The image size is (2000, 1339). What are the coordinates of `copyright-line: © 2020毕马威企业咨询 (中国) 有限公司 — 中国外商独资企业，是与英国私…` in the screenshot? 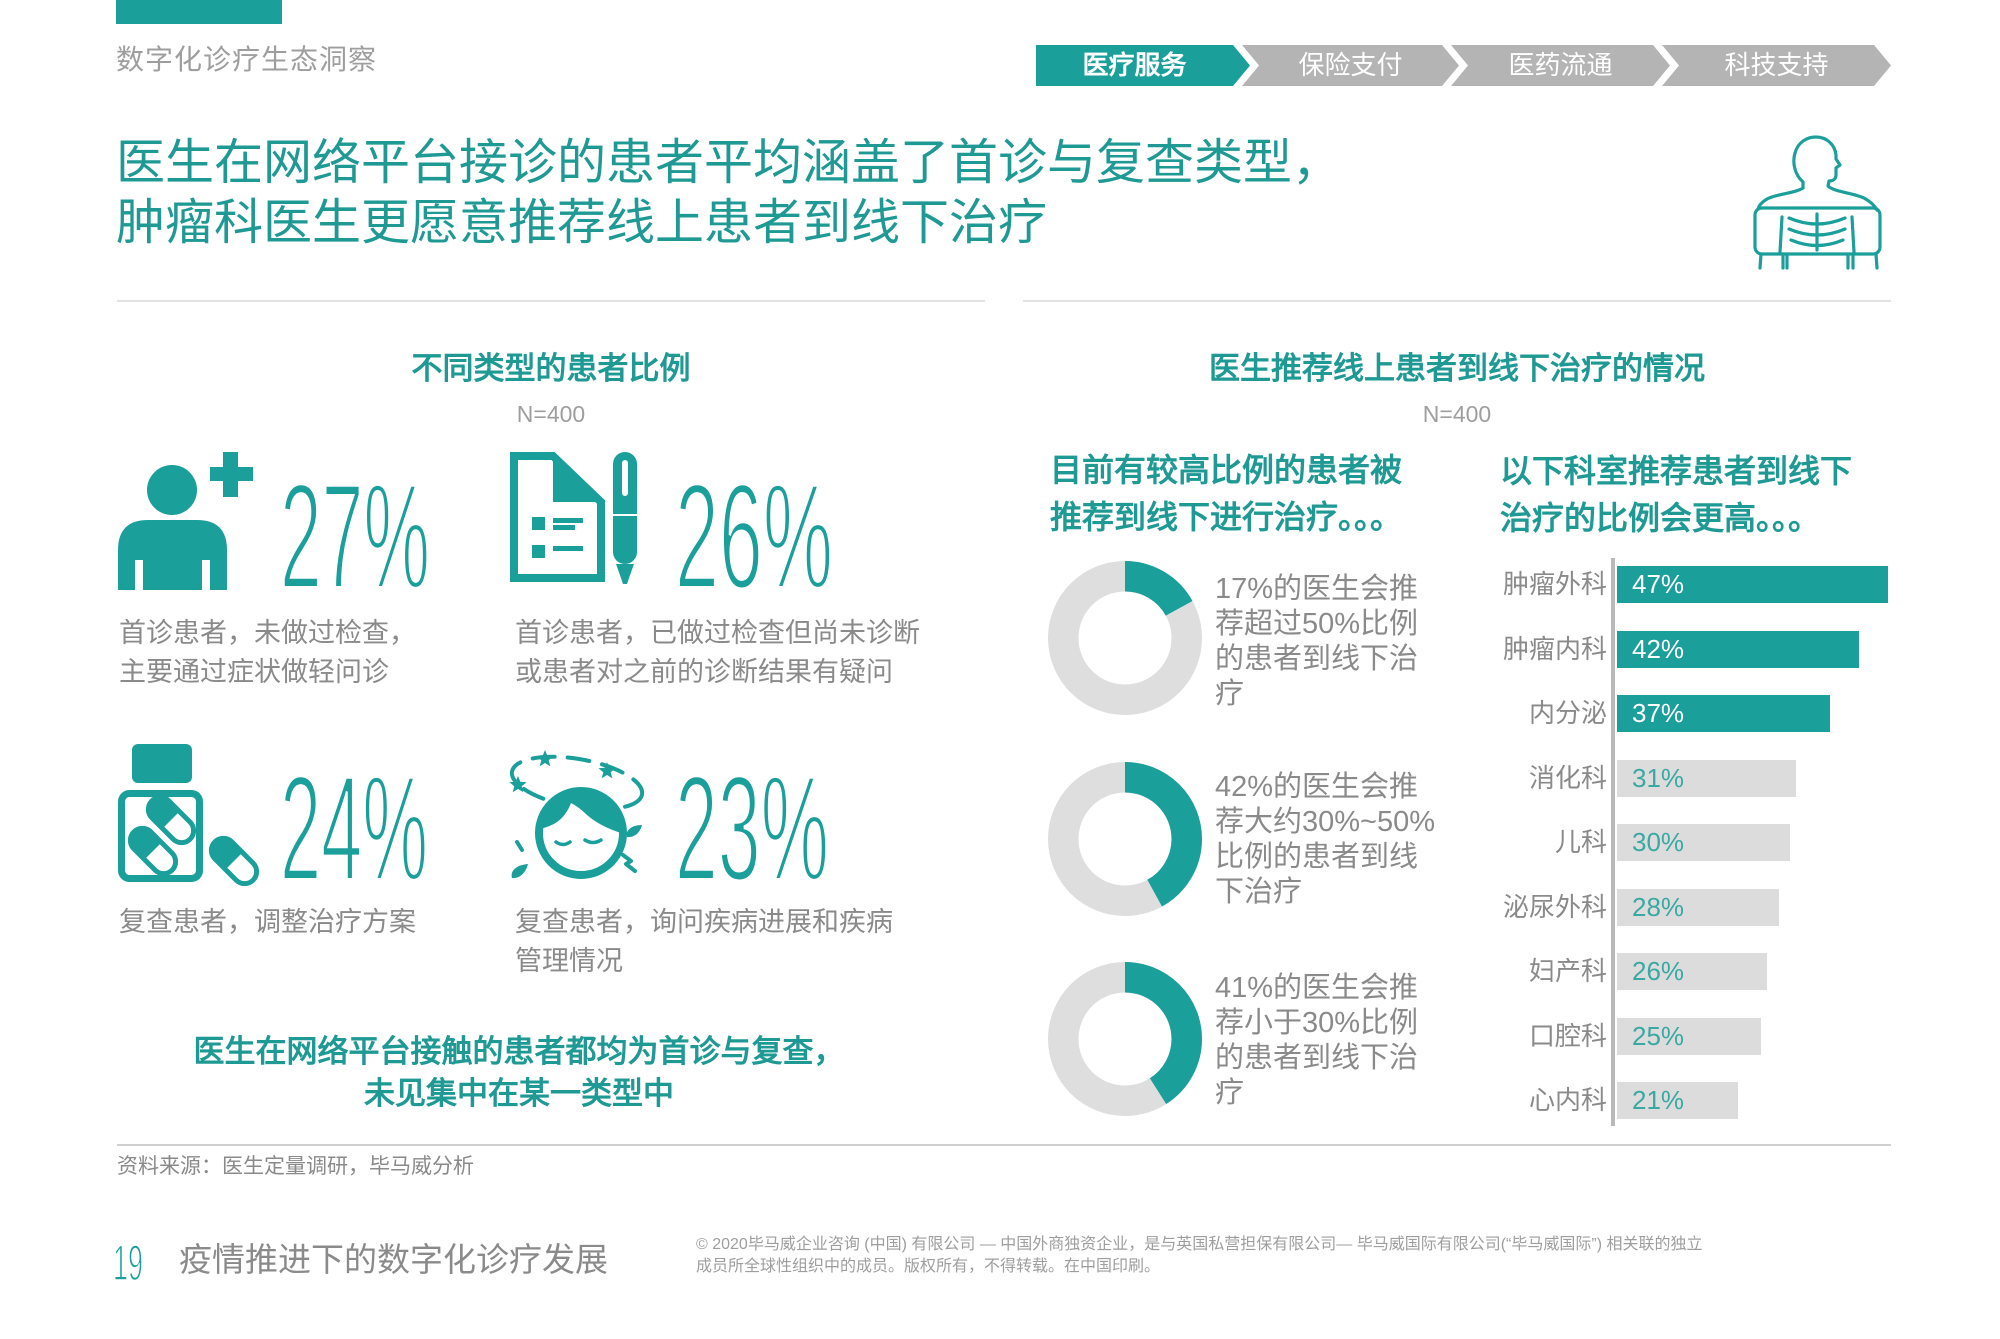 It's located at (1199, 1244).